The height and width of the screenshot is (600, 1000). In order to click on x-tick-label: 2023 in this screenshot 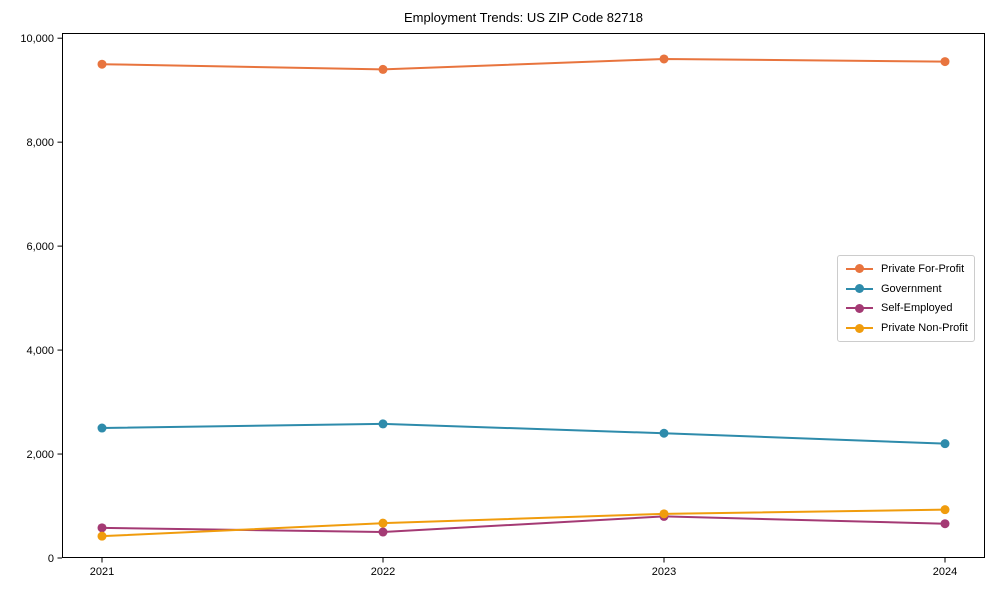, I will do `click(664, 572)`.